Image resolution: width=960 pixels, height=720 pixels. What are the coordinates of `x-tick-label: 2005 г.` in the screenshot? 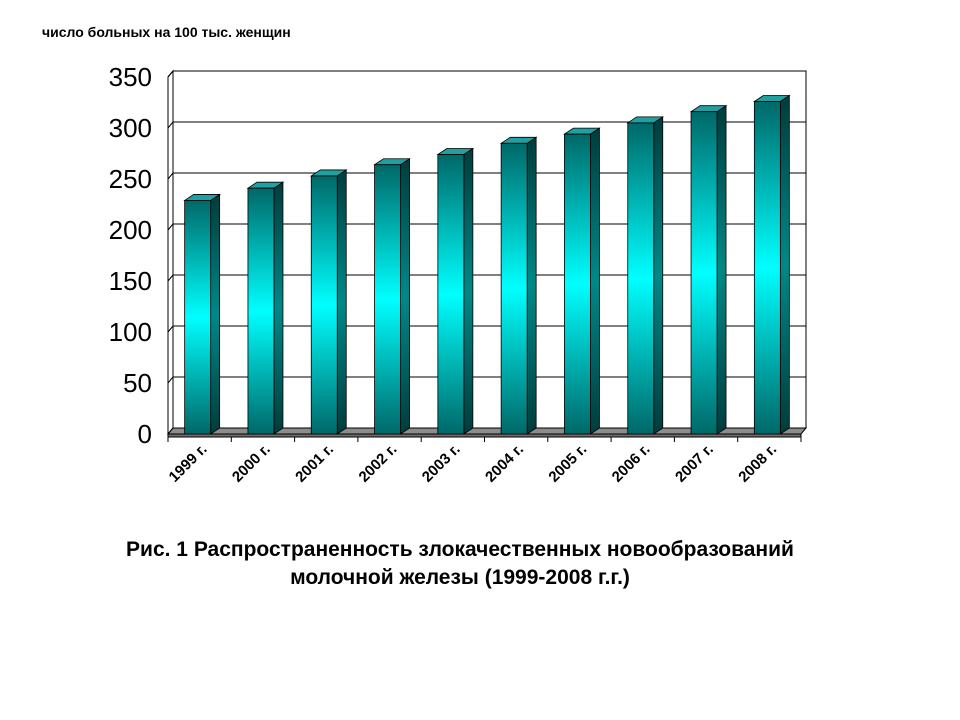 It's located at (567, 463).